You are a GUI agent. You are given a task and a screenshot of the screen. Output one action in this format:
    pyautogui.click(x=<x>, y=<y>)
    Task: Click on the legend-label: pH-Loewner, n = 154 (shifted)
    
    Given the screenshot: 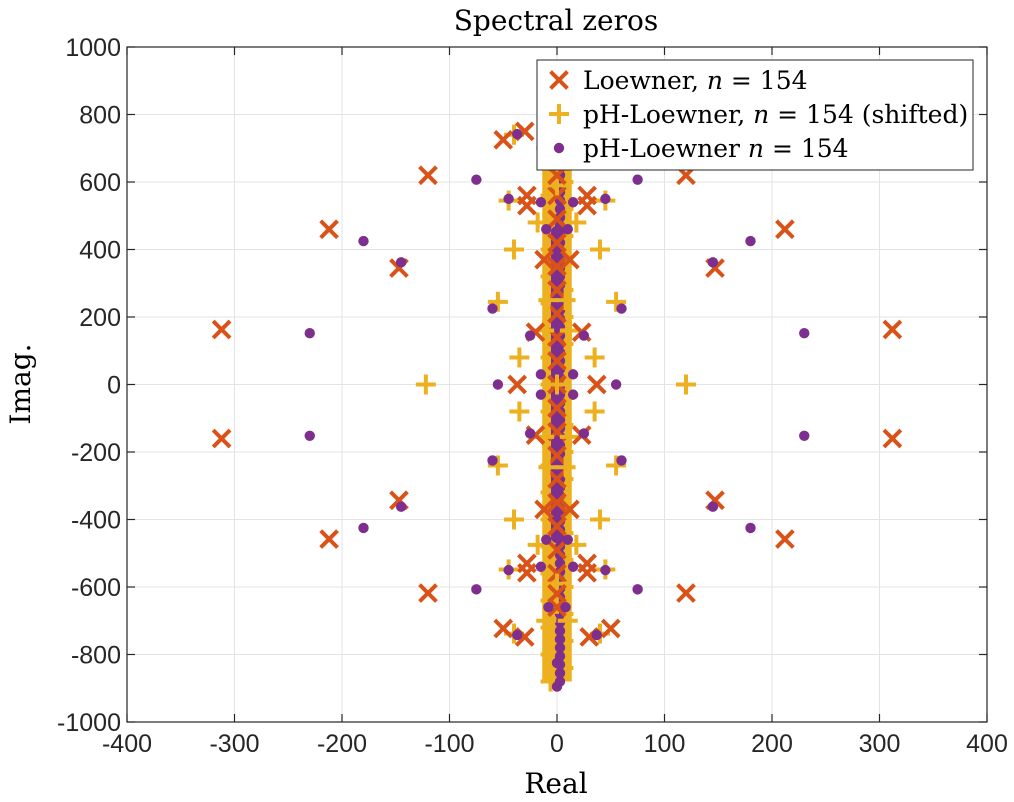 What is the action you would take?
    pyautogui.click(x=775, y=114)
    